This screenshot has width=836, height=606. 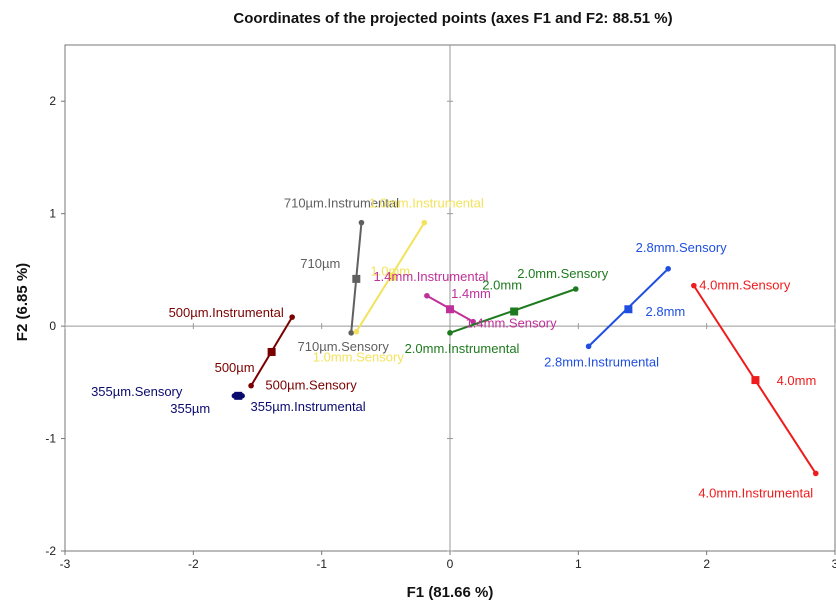 What do you see at coordinates (50, 551) in the screenshot?
I see `y-tick-label: -2` at bounding box center [50, 551].